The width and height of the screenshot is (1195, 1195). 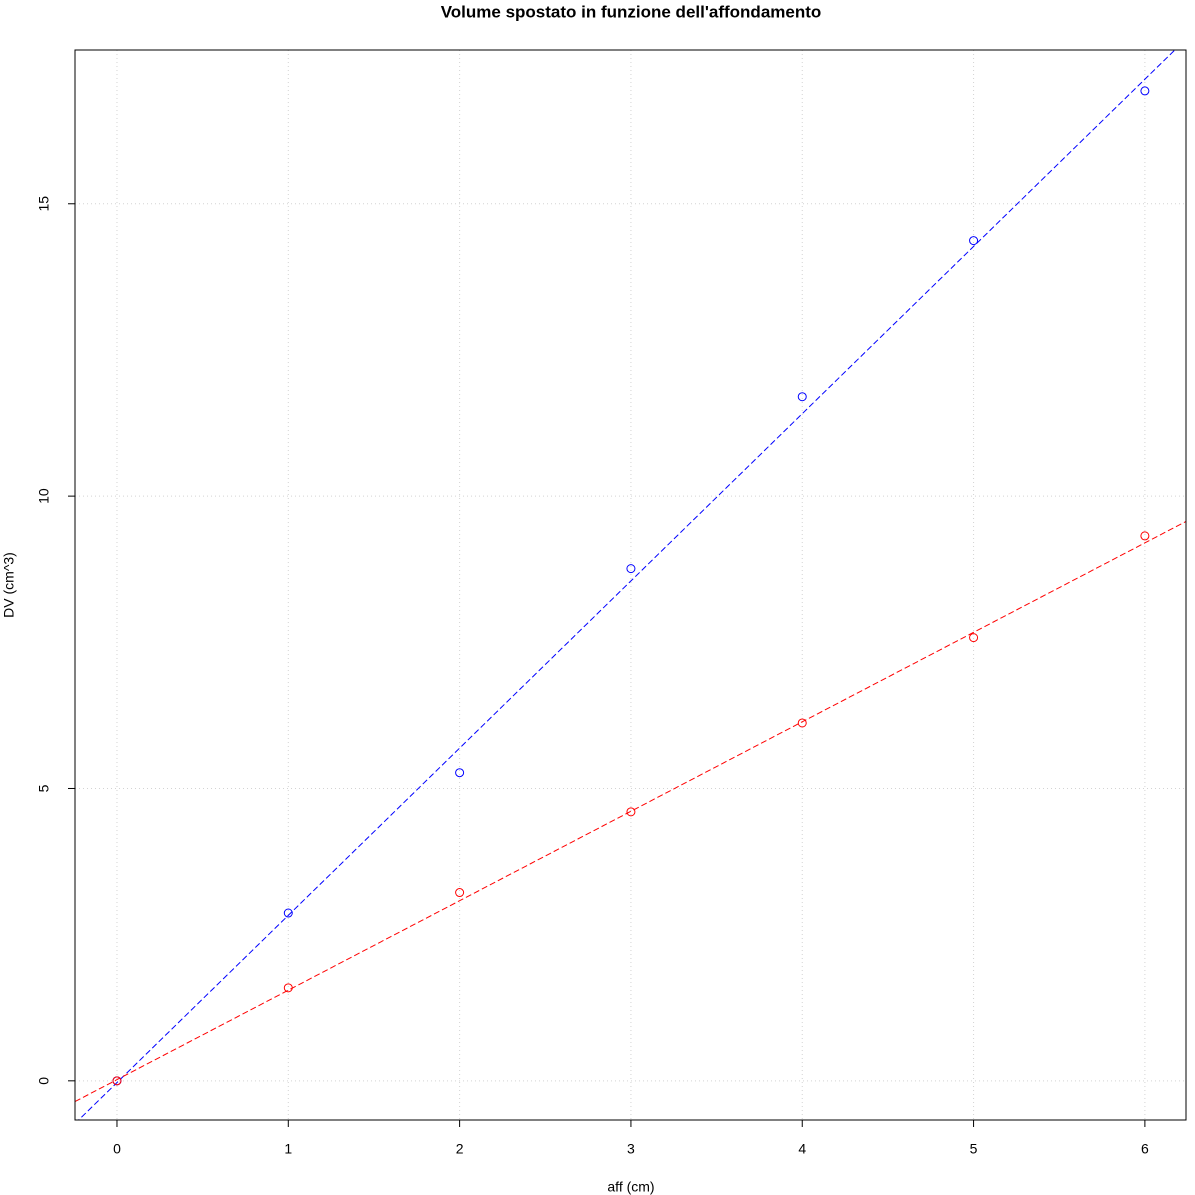 What do you see at coordinates (460, 1149) in the screenshot?
I see `x-tick-label: 2` at bounding box center [460, 1149].